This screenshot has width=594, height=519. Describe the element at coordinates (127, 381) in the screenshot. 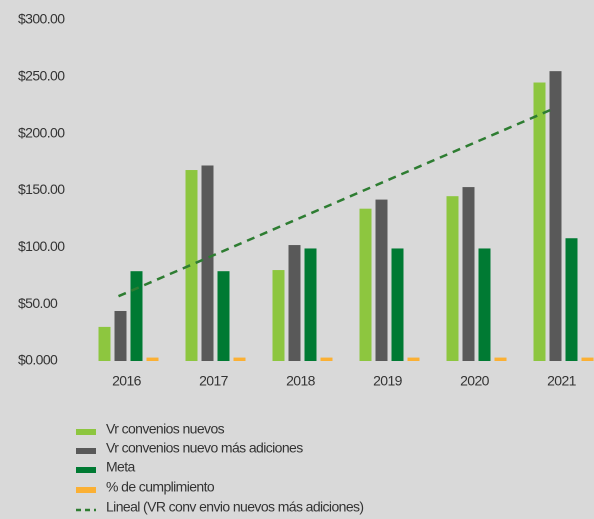

I see `x-tick-label: 2016` at that location.